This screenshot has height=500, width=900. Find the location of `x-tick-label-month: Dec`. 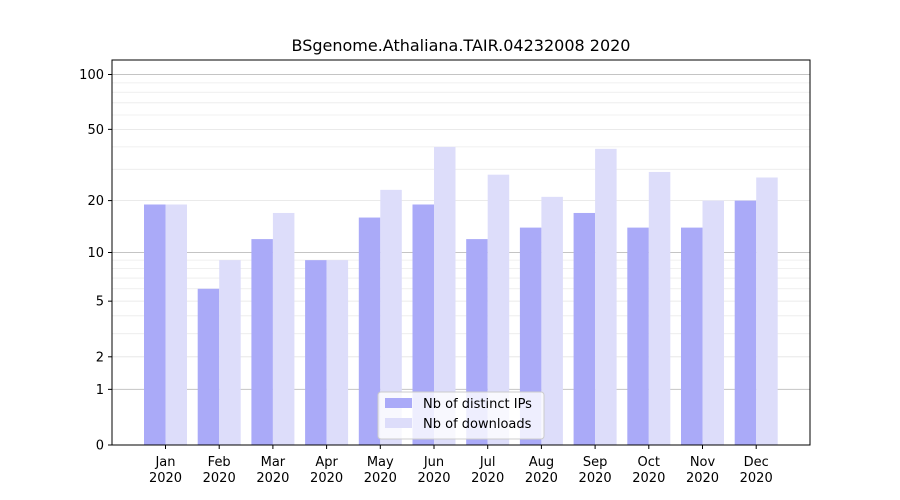

x-tick-label-month: Dec is located at coordinates (756, 462).